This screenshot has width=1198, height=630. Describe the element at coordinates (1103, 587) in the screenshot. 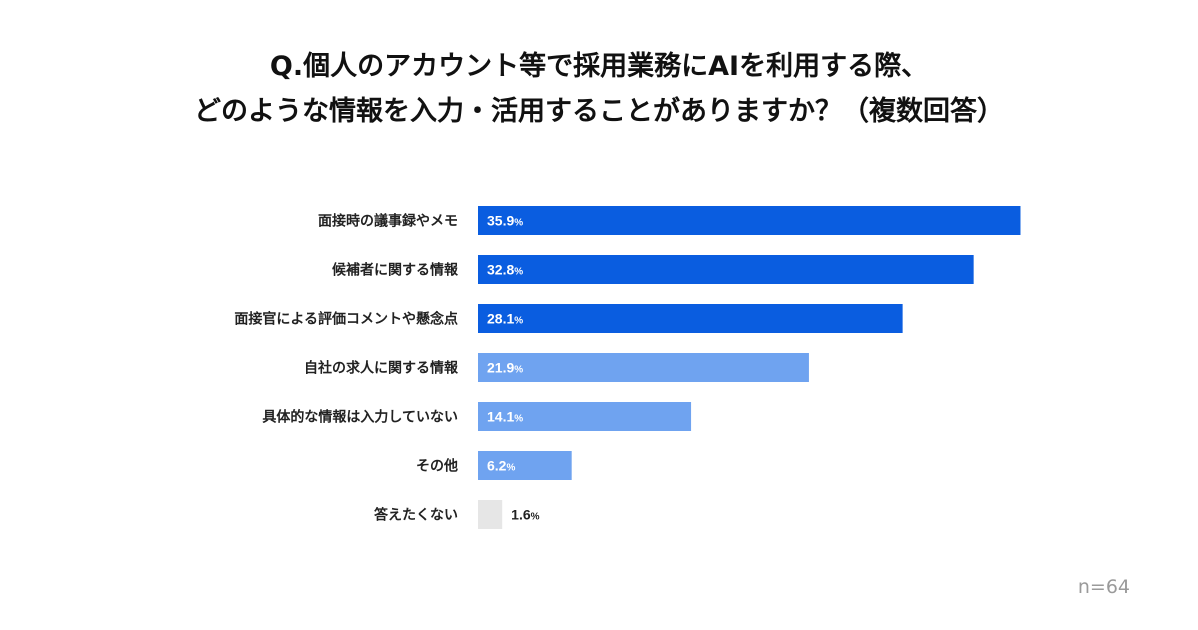

I see `sample-size-note: n=64` at that location.